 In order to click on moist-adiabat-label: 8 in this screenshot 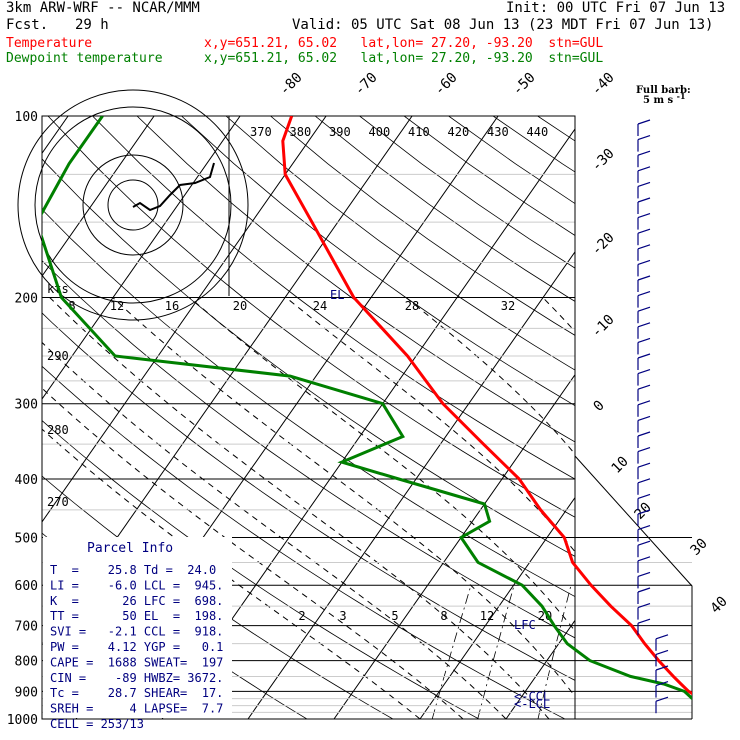, I will do `click(71, 306)`.